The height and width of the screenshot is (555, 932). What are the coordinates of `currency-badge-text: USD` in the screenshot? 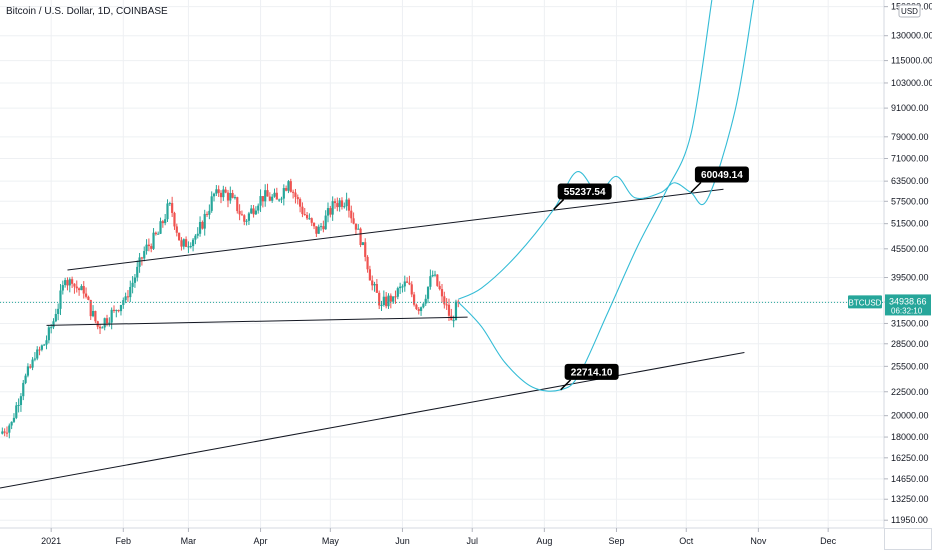 It's located at (909, 11).